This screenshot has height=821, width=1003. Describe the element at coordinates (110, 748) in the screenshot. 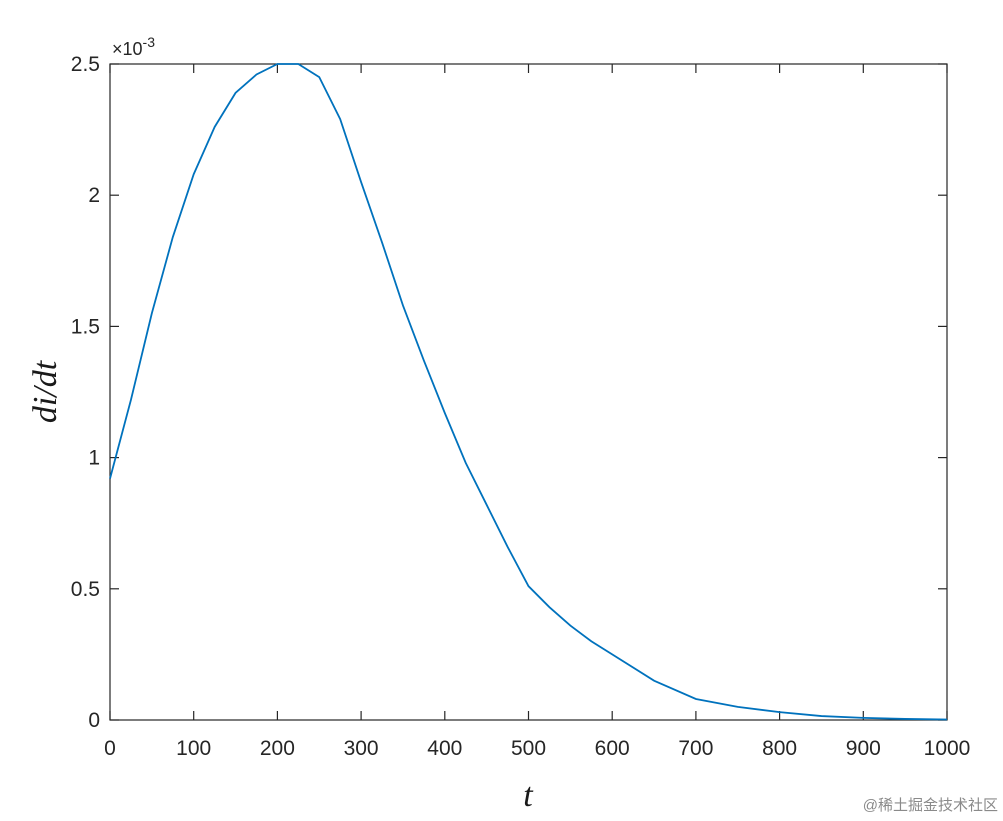

I see `x-tick-label: 0` at that location.